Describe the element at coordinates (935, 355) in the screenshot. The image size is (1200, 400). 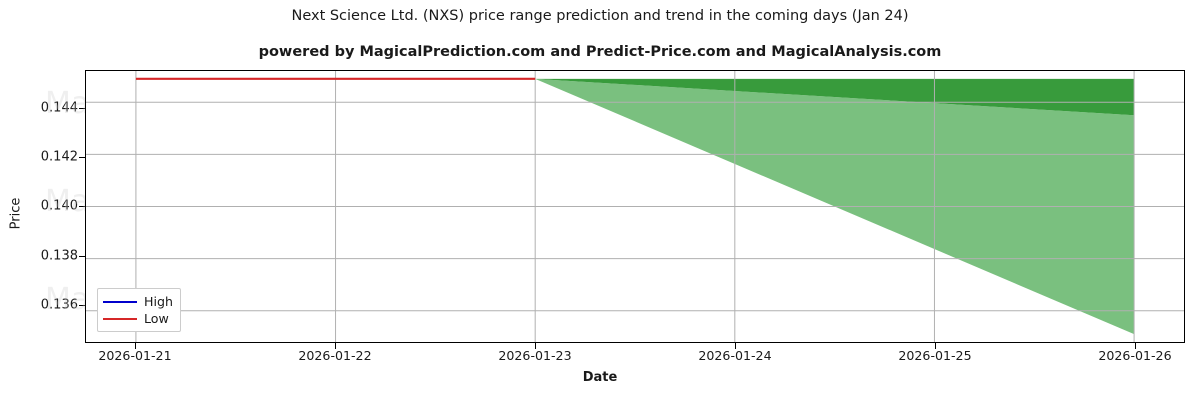
I see `x-tick-label: 2026-01-25` at that location.